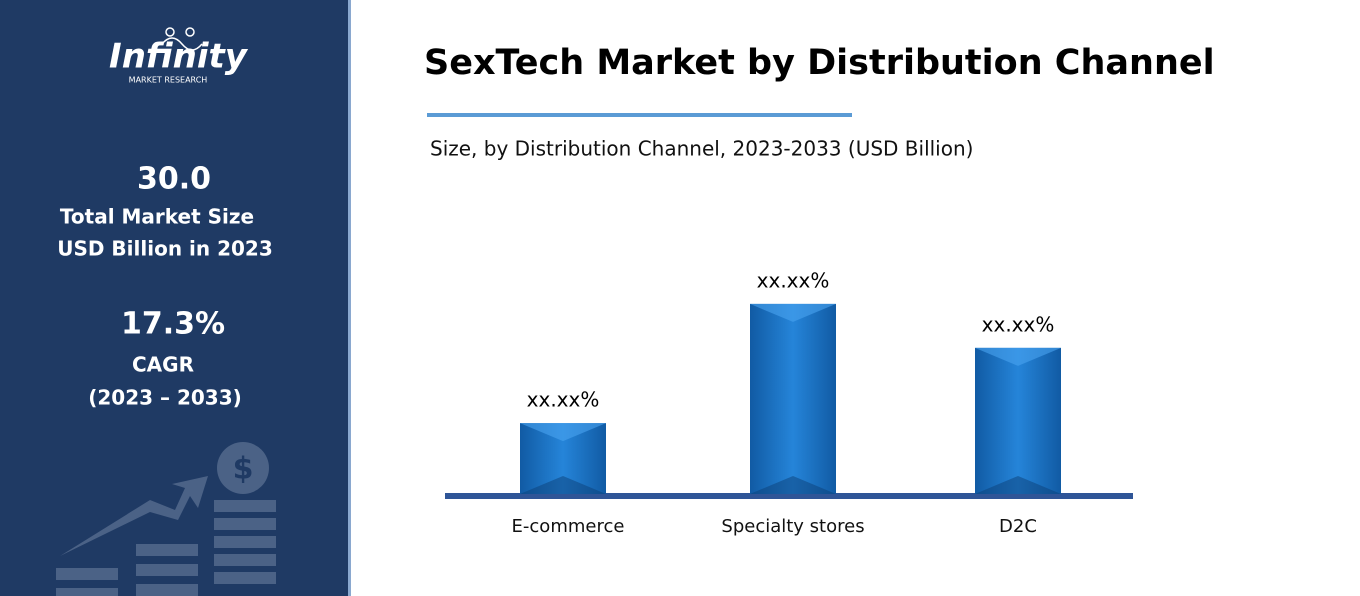 This screenshot has height=596, width=1360. What do you see at coordinates (349, 298) in the screenshot?
I see `sidebar-edge` at bounding box center [349, 298].